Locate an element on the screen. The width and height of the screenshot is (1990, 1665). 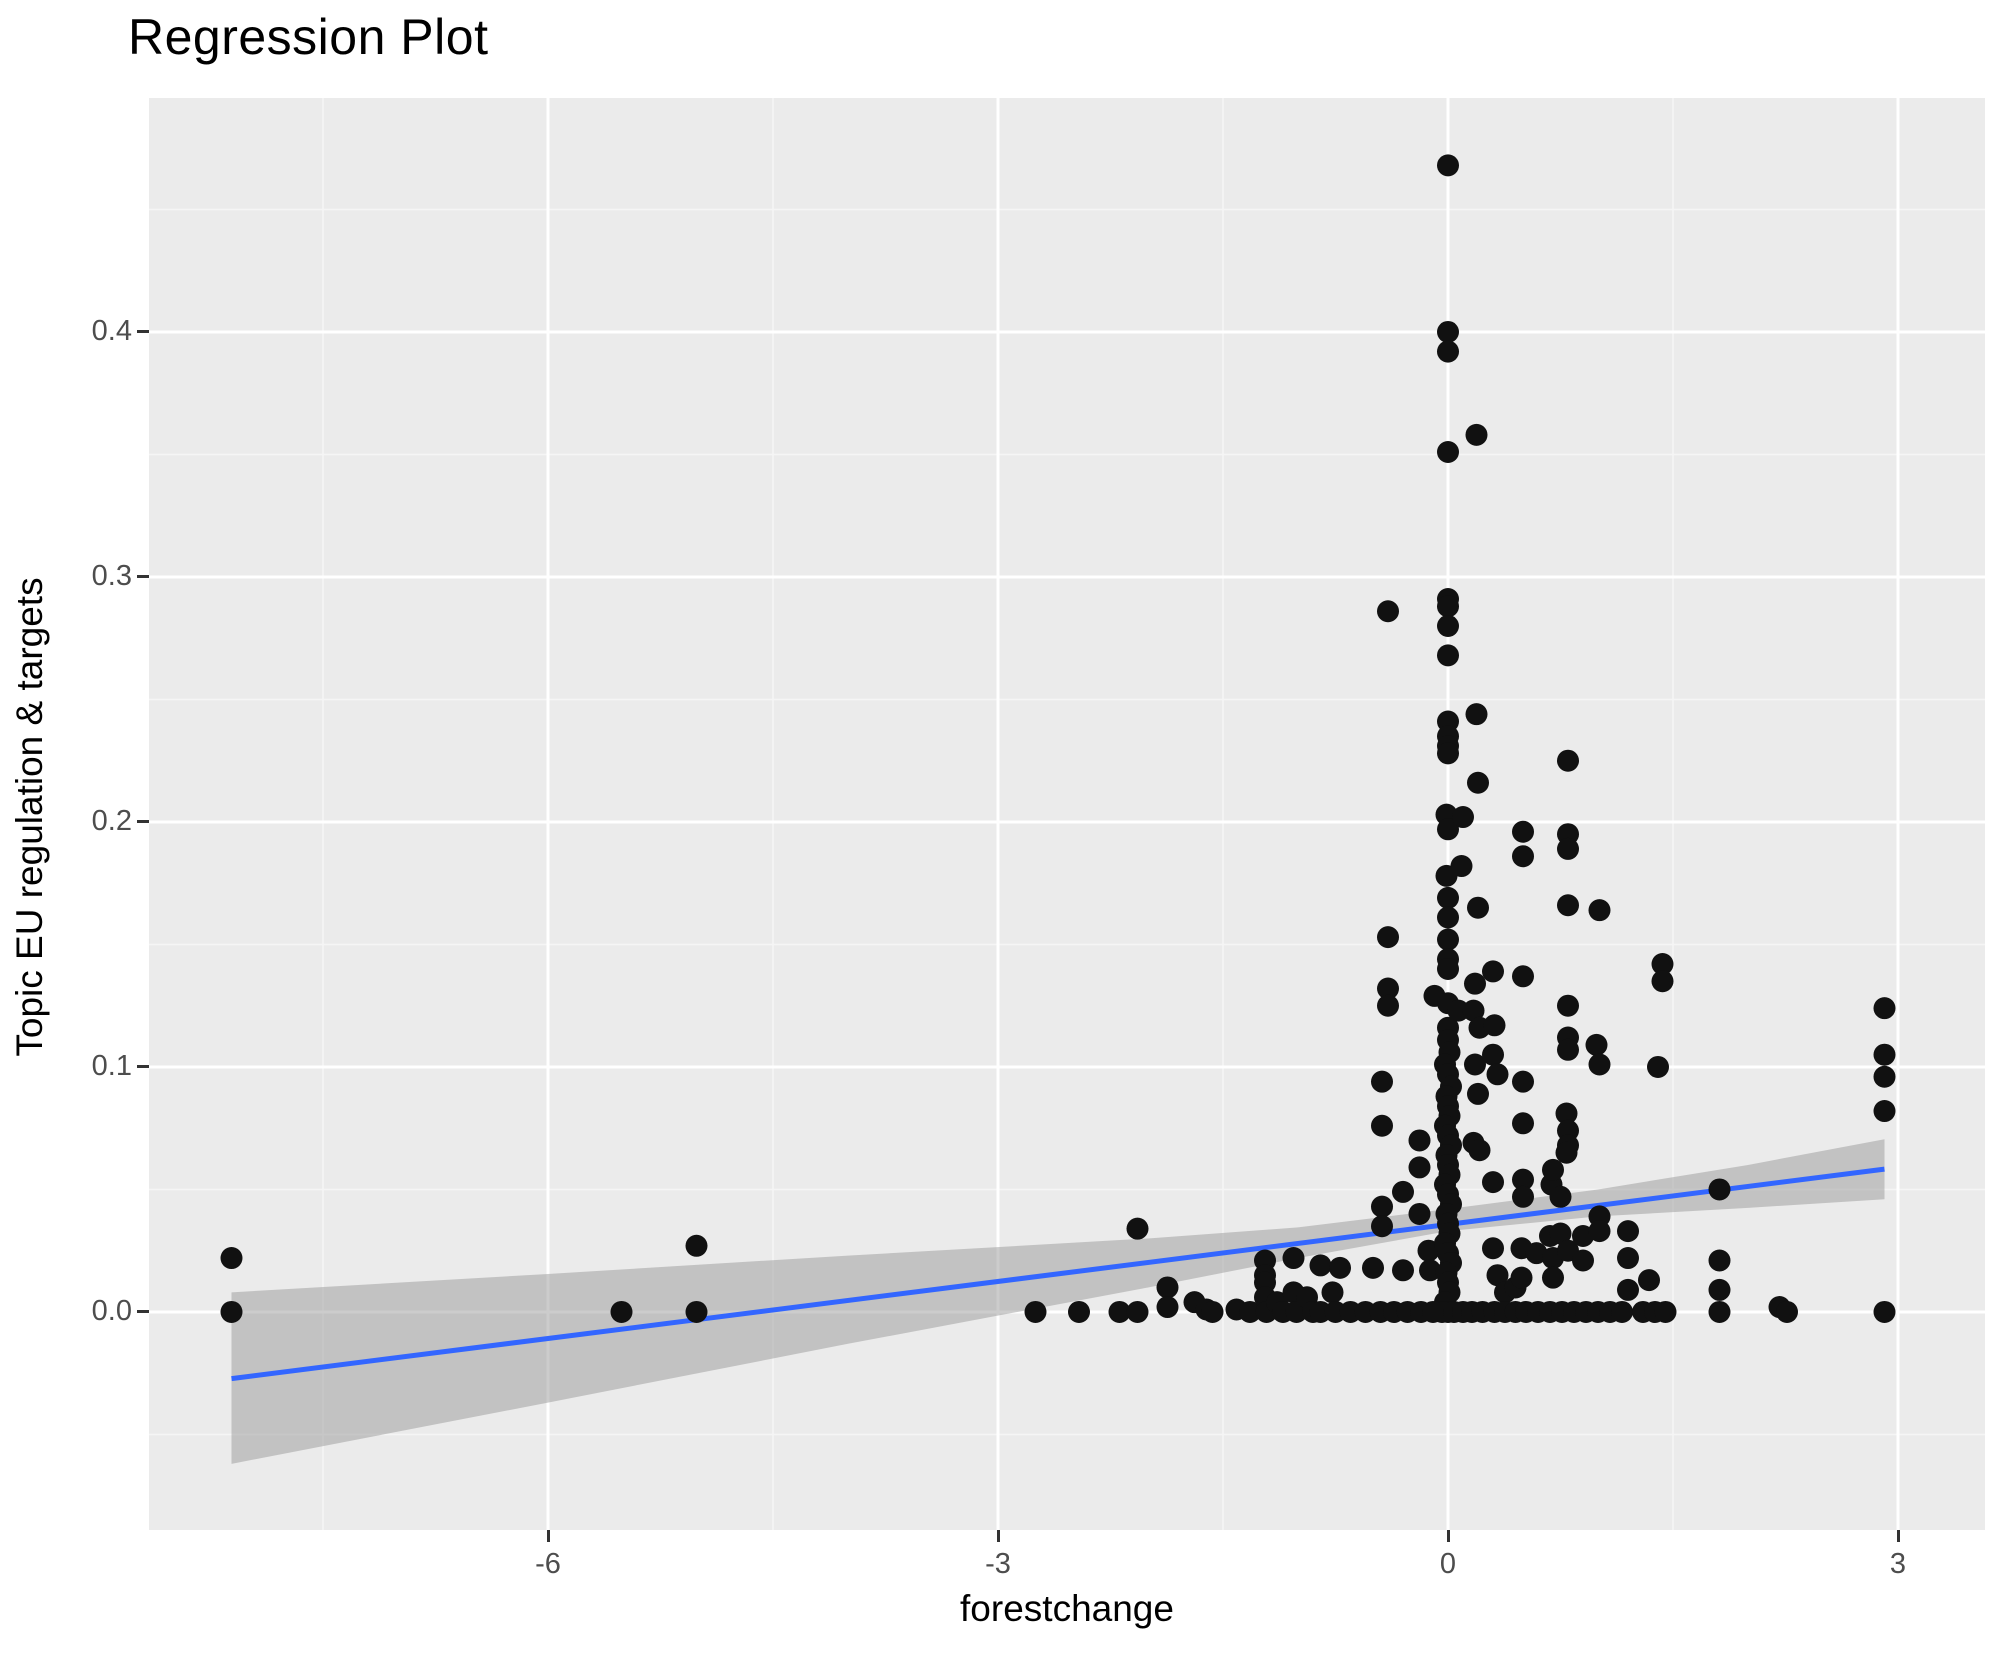
regression-line is located at coordinates (1058, 1274).